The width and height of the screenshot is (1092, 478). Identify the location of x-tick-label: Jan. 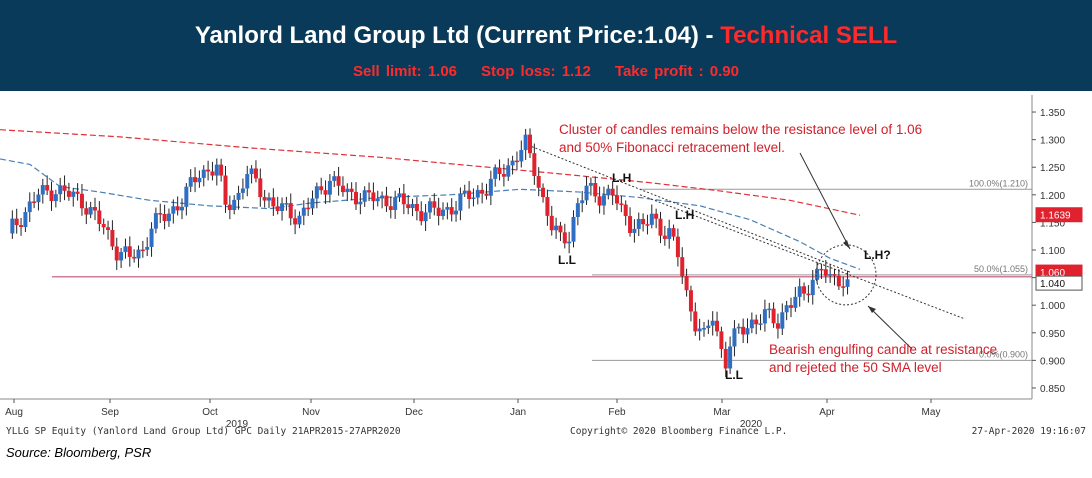
(518, 412).